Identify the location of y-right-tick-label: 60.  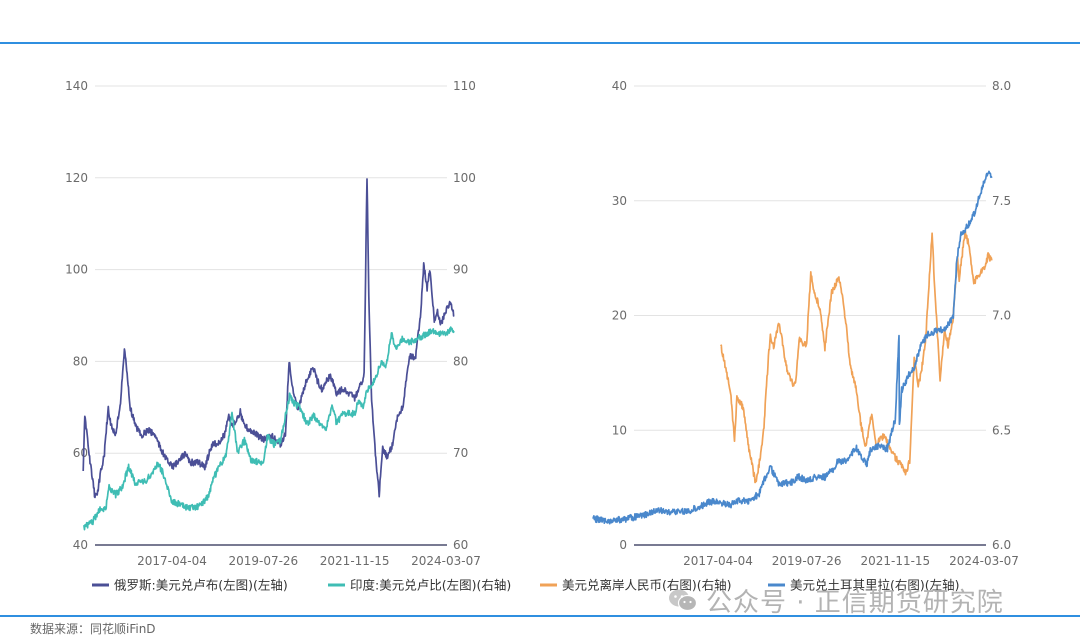
(460, 545).